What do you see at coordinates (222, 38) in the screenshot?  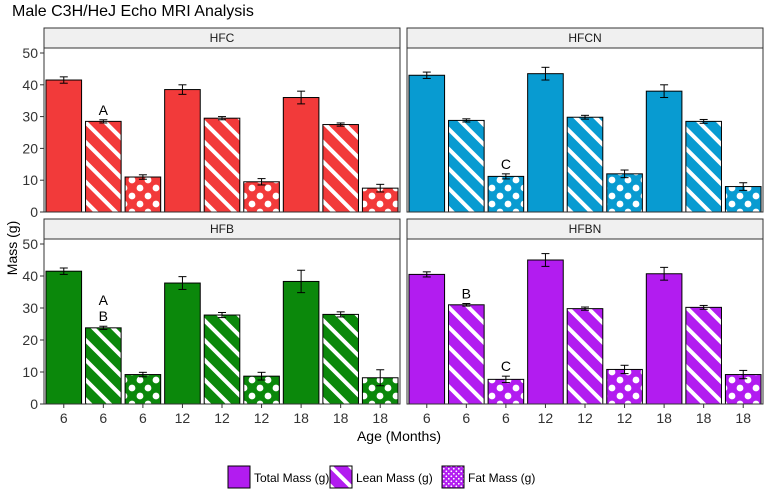 I see `strip-label-hfc: HFC` at bounding box center [222, 38].